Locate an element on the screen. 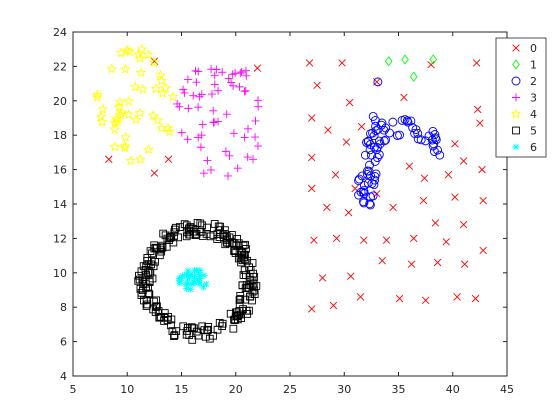 This screenshot has height=420, width=560. series-6-points is located at coordinates (192, 279).